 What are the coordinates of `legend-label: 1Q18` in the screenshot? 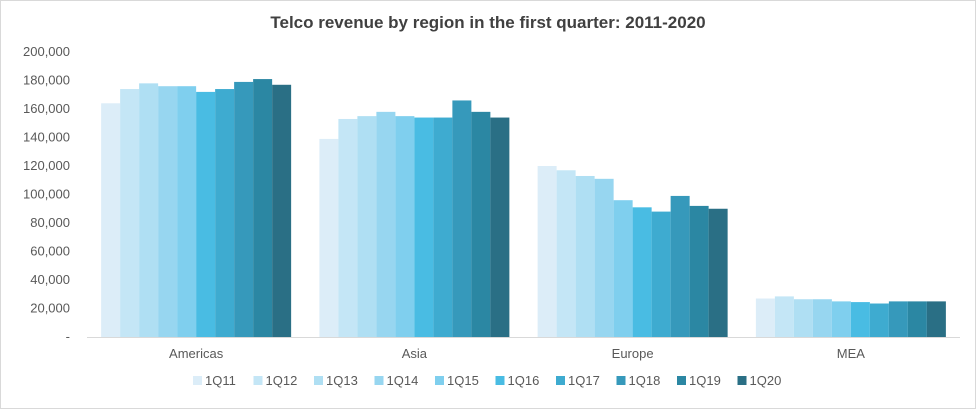 It's located at (645, 380).